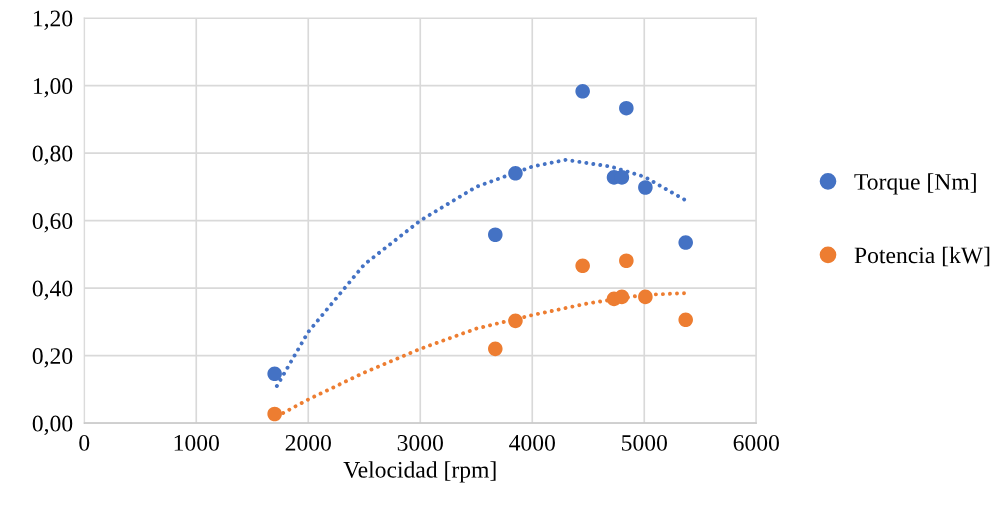 Image resolution: width=1003 pixels, height=516 pixels. Describe the element at coordinates (52, 223) in the screenshot. I see `y-tick-label: 0,60` at that location.